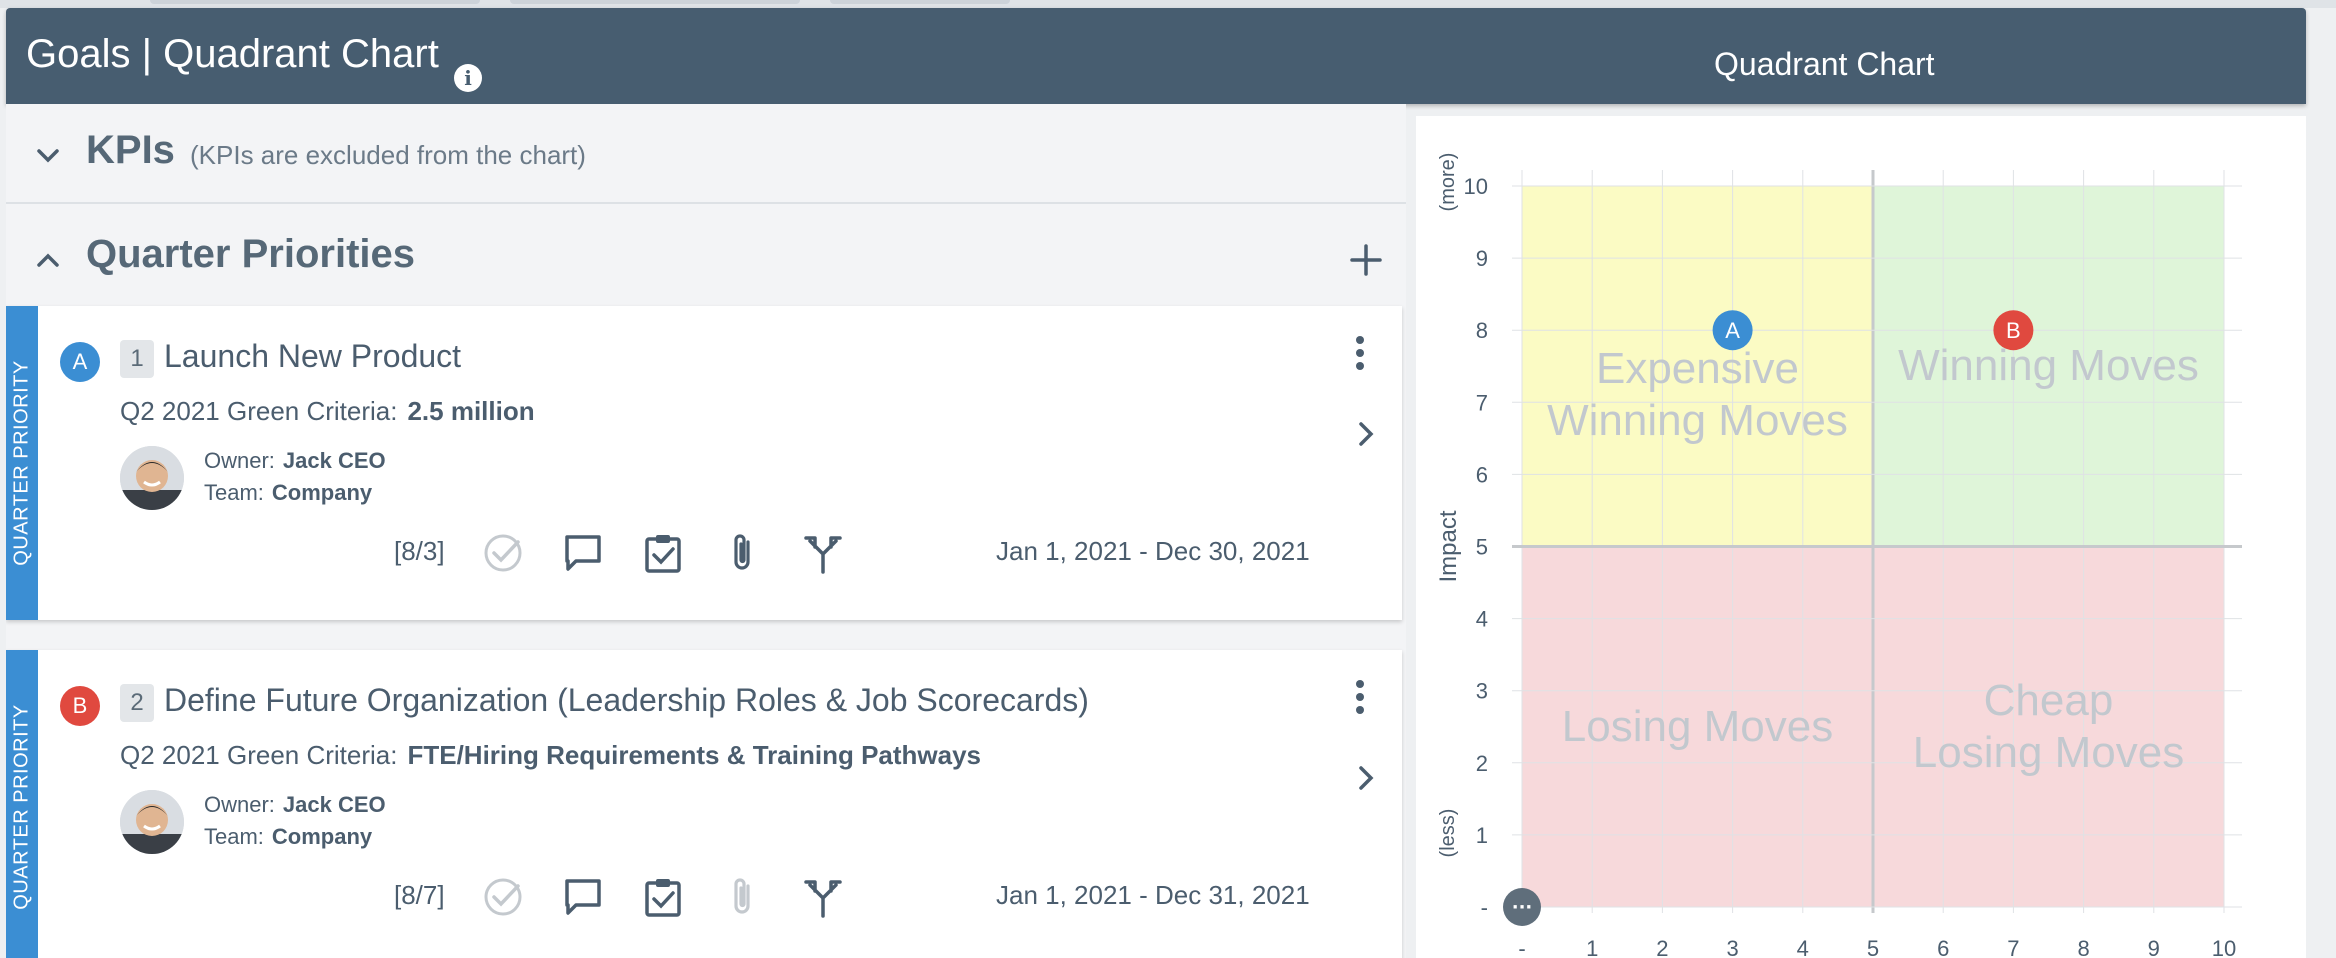  I want to click on y-axis-more-hint: (more), so click(1448, 182).